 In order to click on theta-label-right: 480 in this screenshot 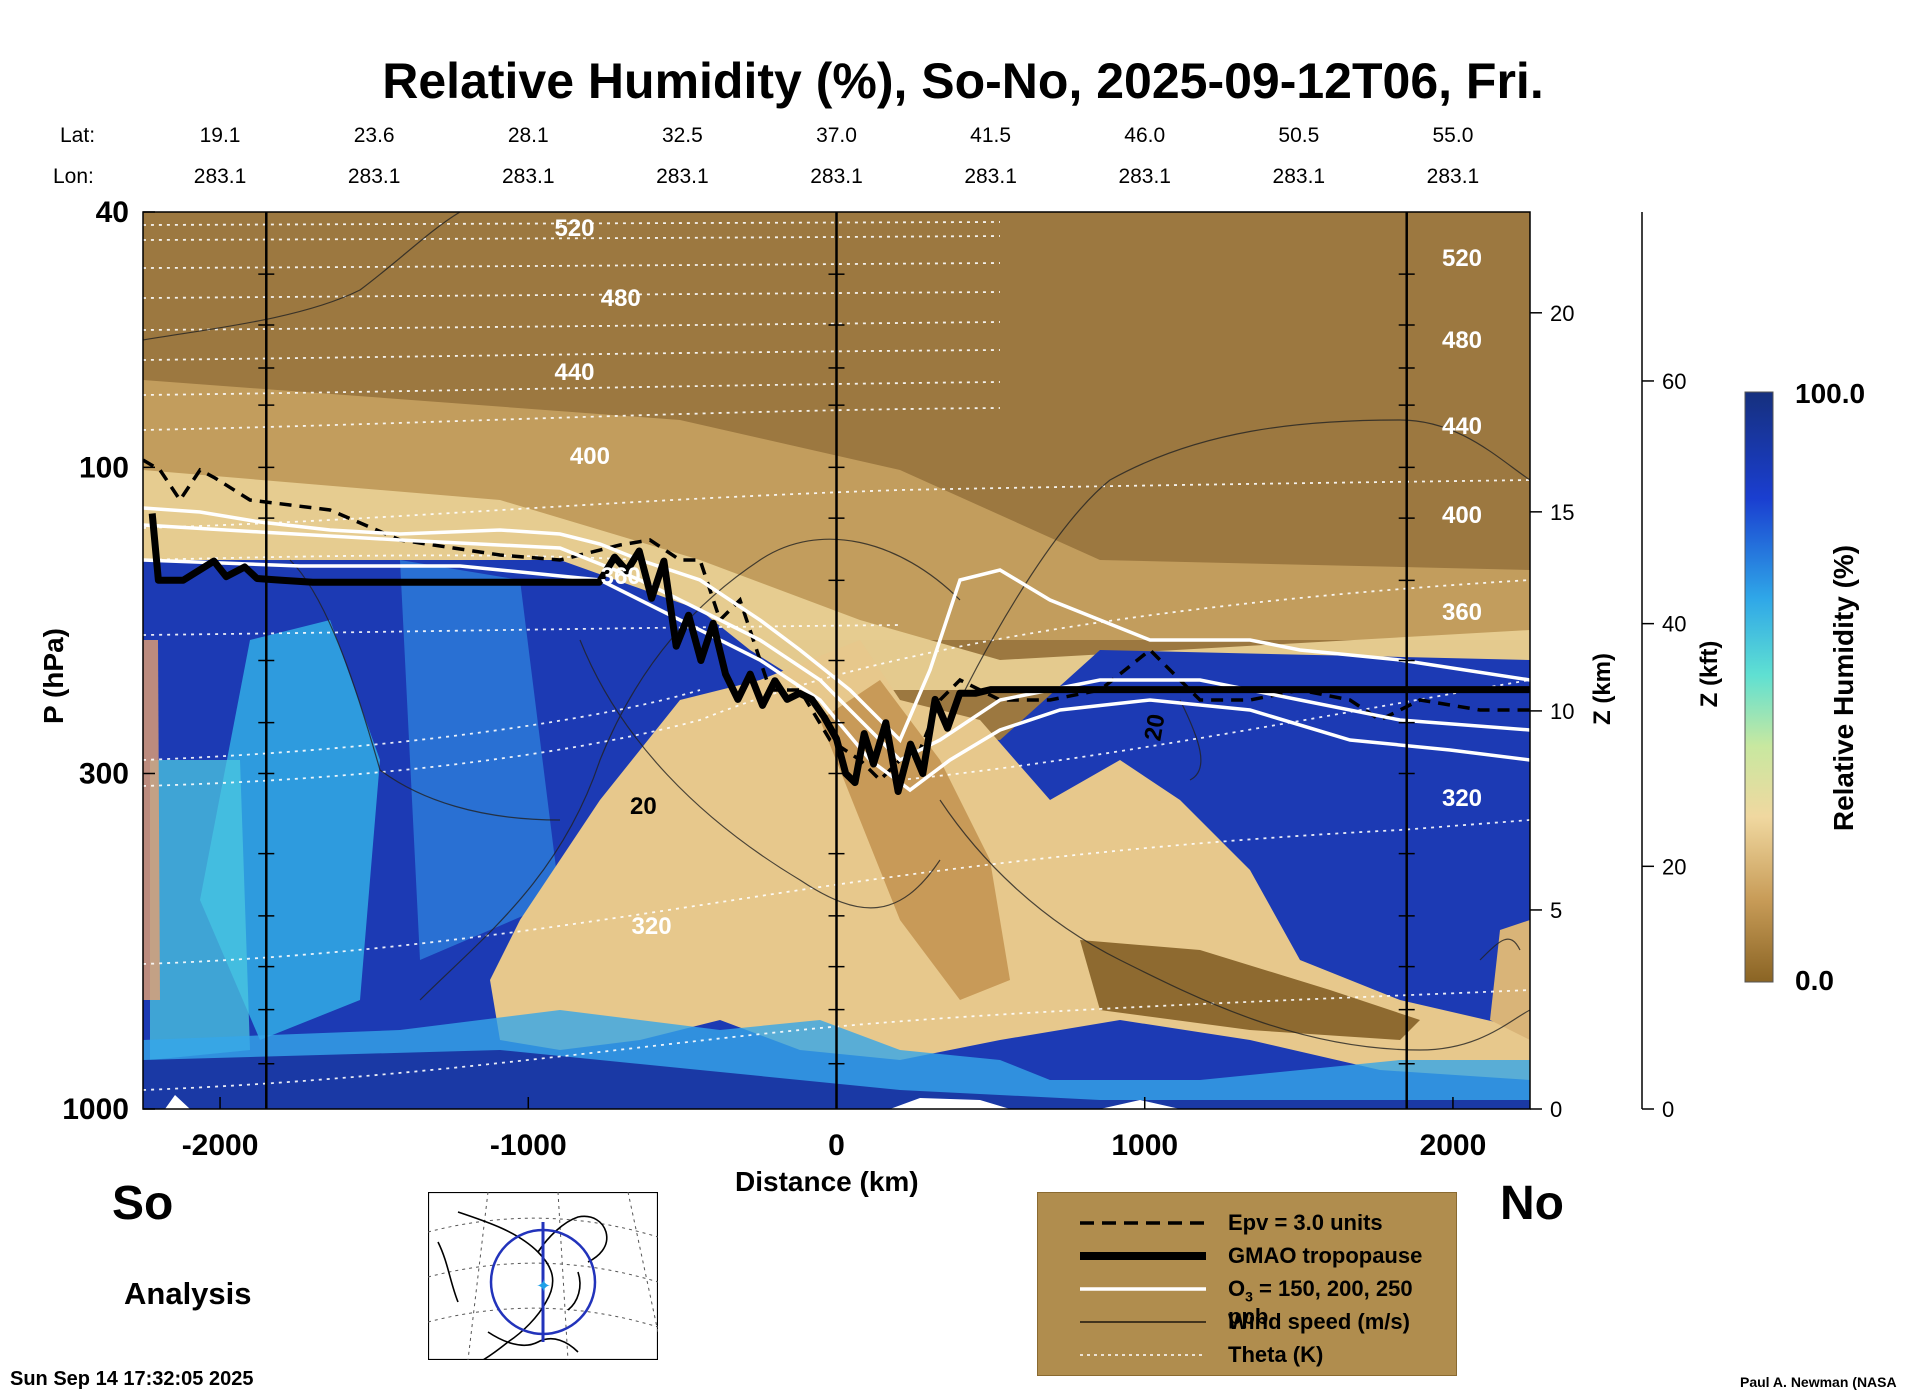, I will do `click(1462, 340)`.